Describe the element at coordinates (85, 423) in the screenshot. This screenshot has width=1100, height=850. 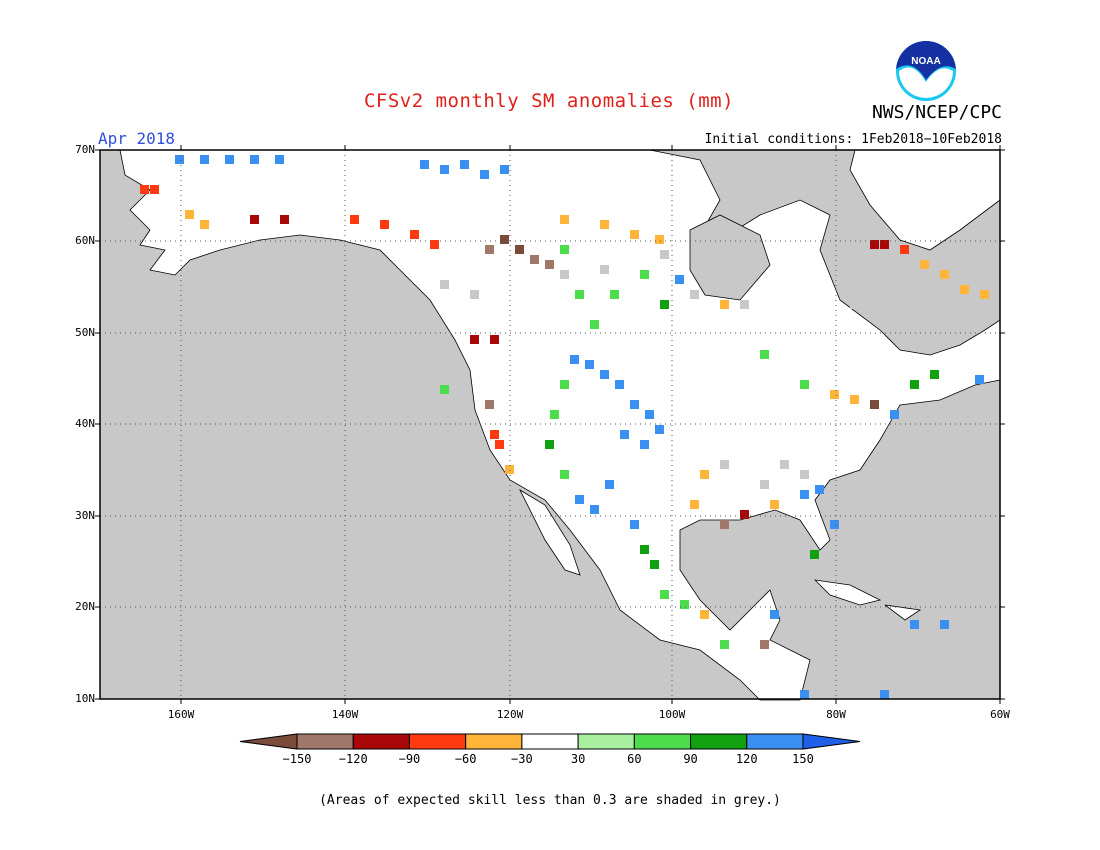
I see `lat-label: 40N` at that location.